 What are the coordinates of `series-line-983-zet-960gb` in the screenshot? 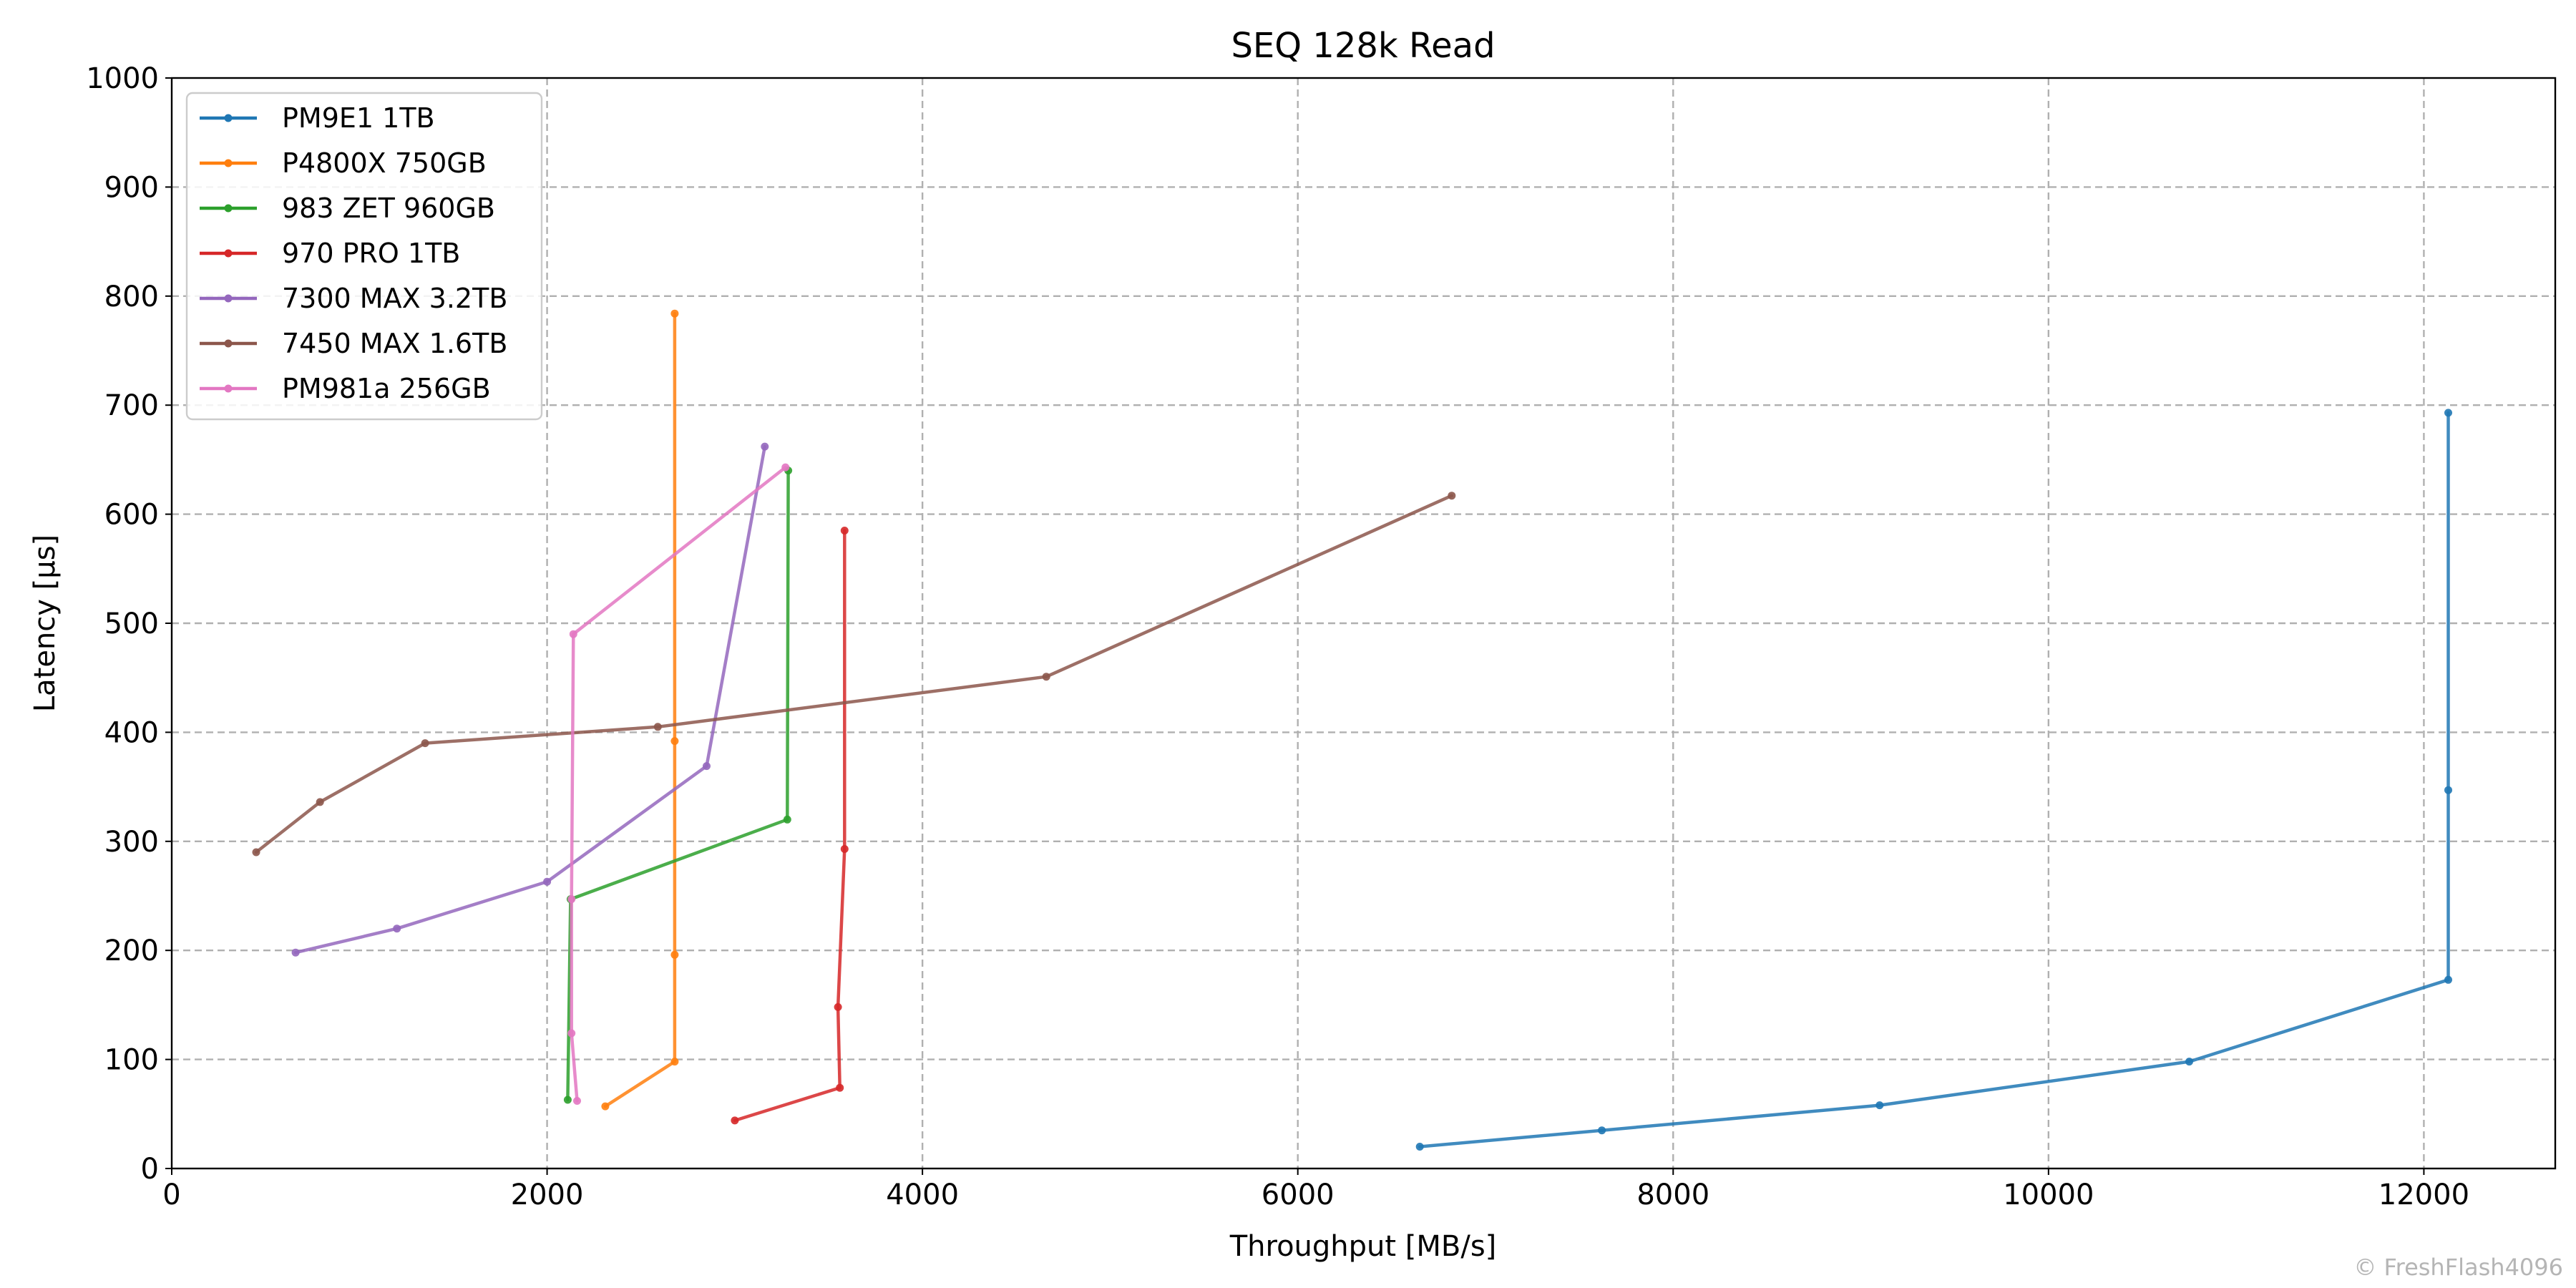 It's located at (678, 785).